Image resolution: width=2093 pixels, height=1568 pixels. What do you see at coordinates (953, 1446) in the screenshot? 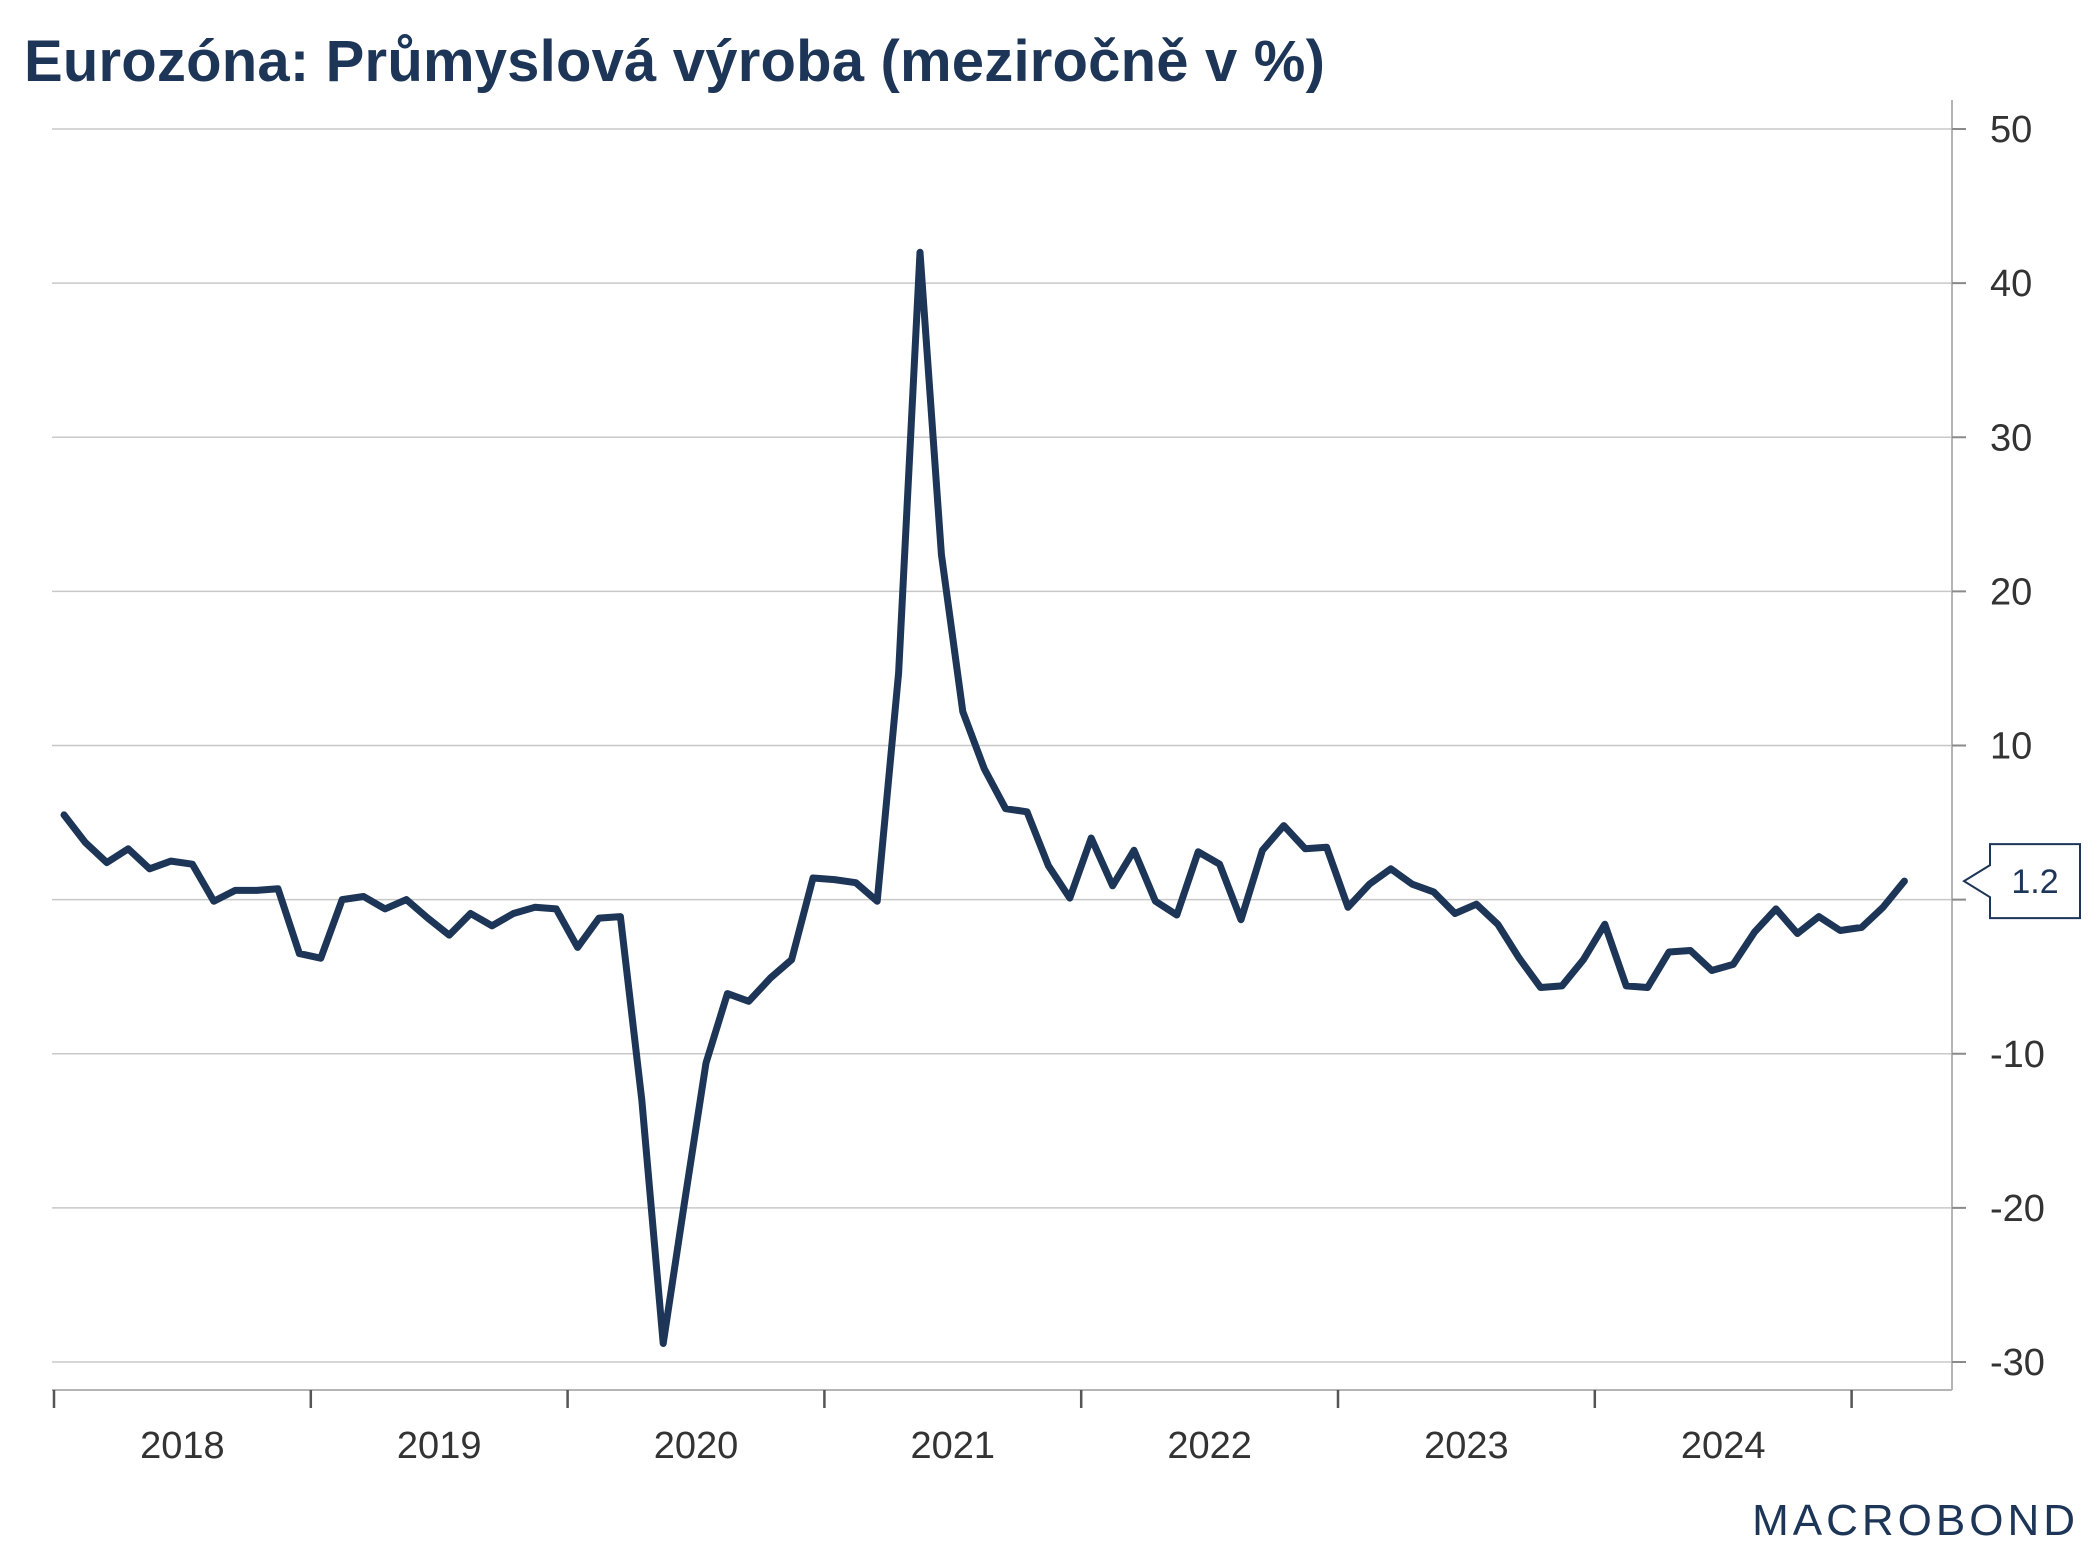
I see `x-tick-label: 2021` at bounding box center [953, 1446].